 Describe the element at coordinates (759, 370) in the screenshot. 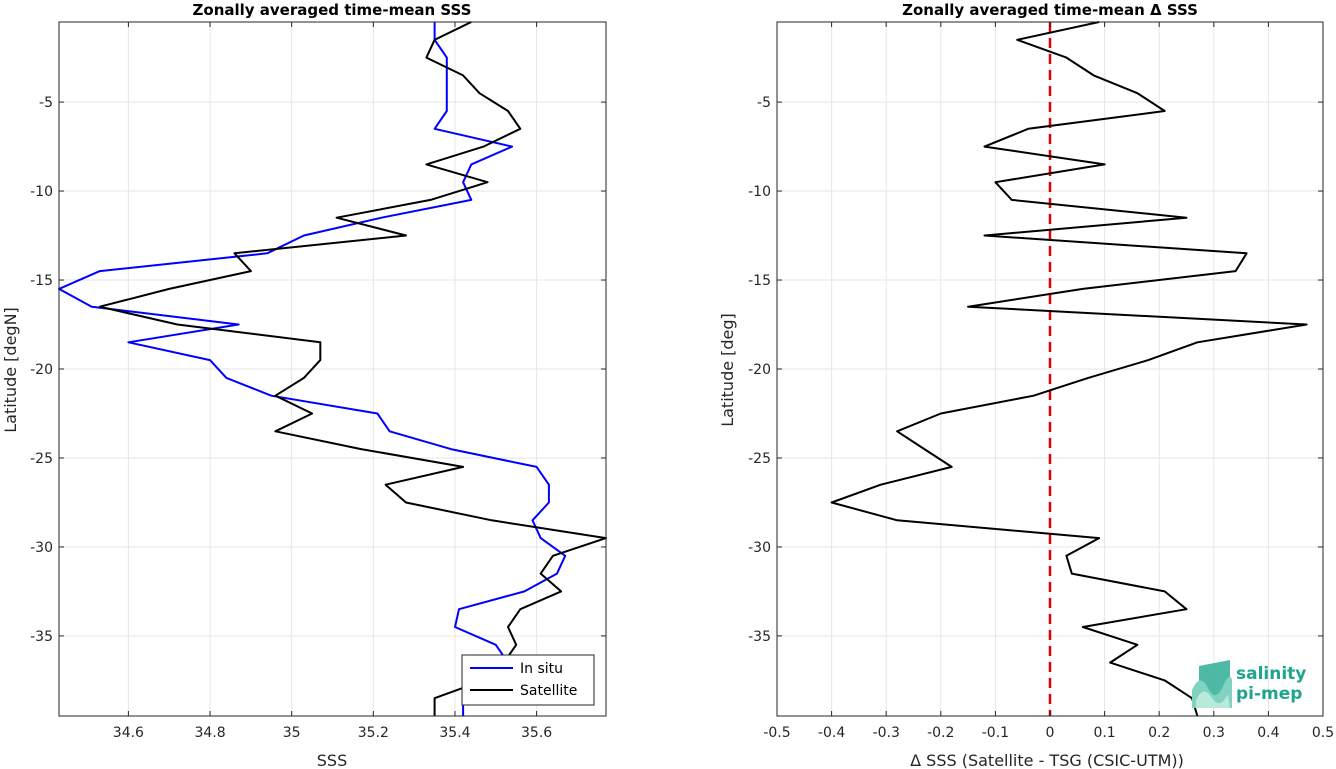

I see `delta-sss-y-tick-label: -20` at that location.